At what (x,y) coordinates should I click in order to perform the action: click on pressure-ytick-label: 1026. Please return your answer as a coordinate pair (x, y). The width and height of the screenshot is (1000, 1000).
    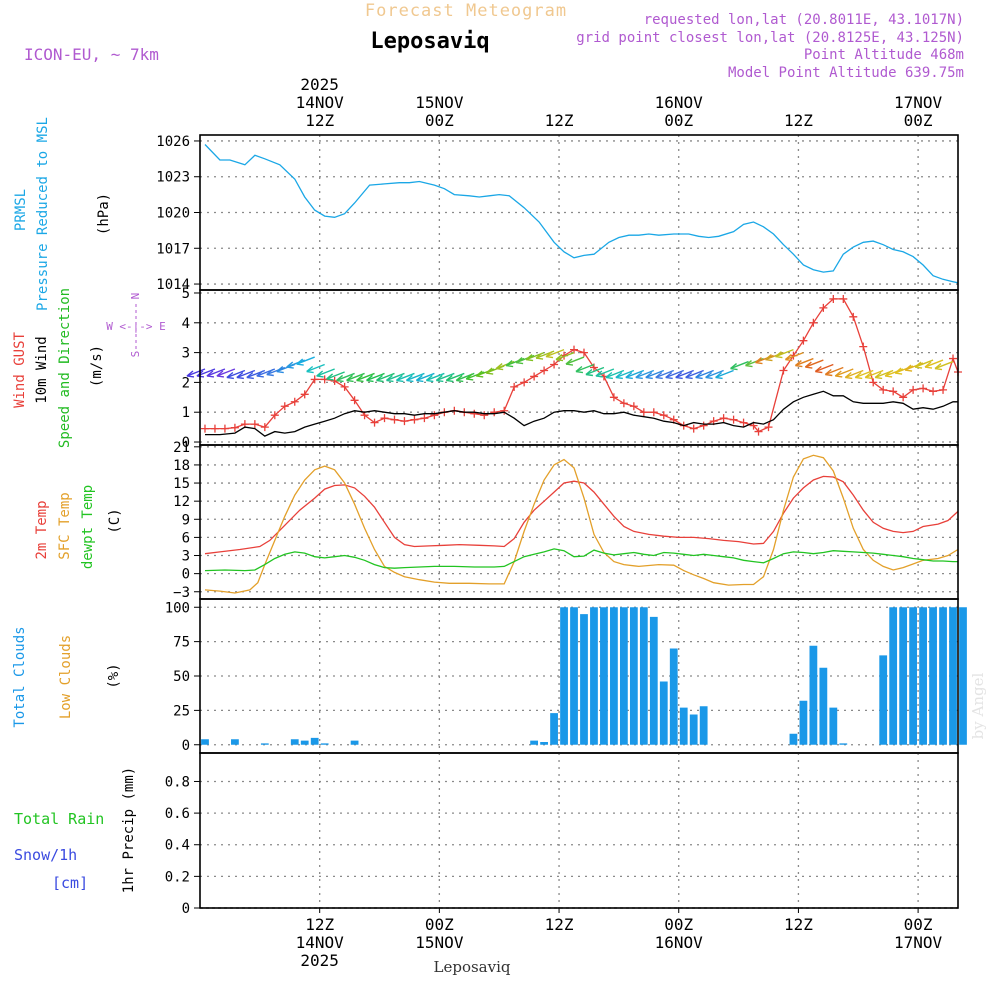
    Looking at the image, I should click on (173, 142).